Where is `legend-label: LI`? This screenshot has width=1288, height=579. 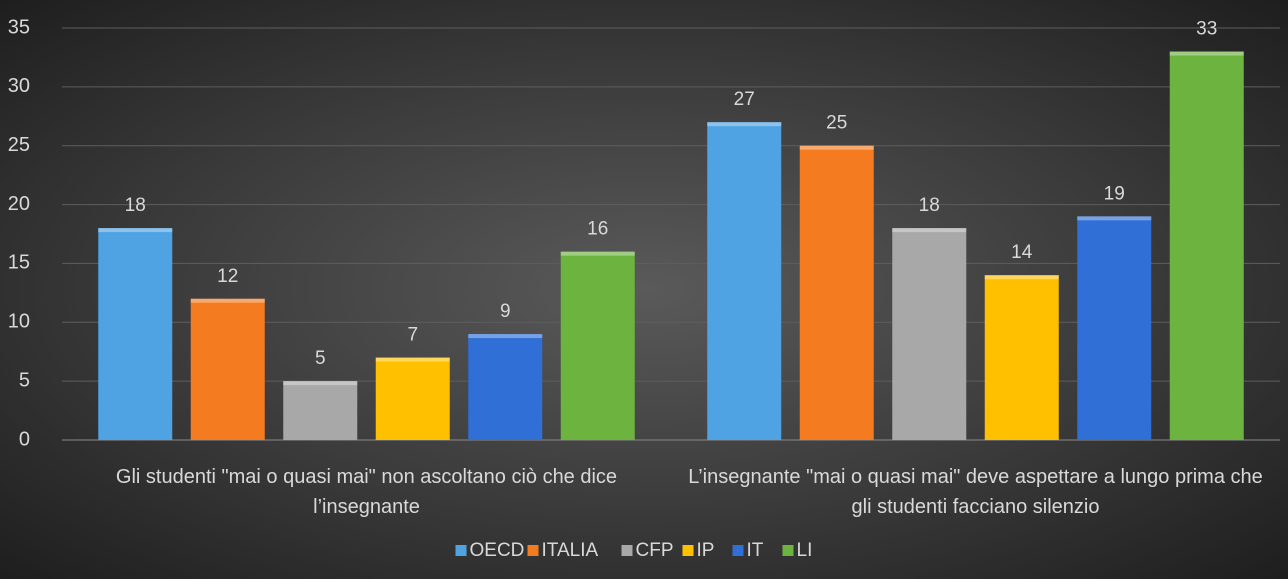 legend-label: LI is located at coordinates (805, 550).